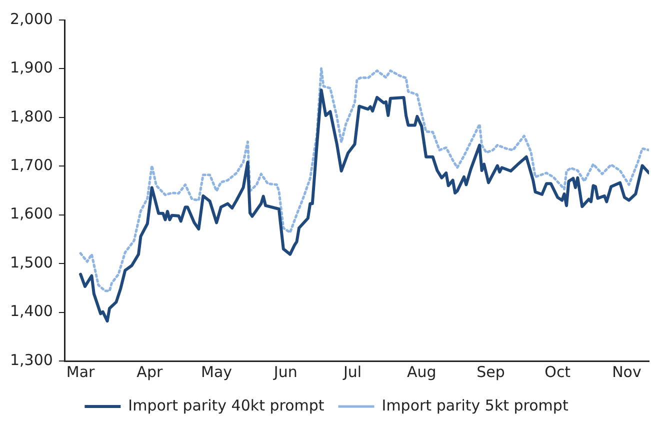 The image size is (651, 426). I want to click on y-tick-label: 1,900, so click(31, 67).